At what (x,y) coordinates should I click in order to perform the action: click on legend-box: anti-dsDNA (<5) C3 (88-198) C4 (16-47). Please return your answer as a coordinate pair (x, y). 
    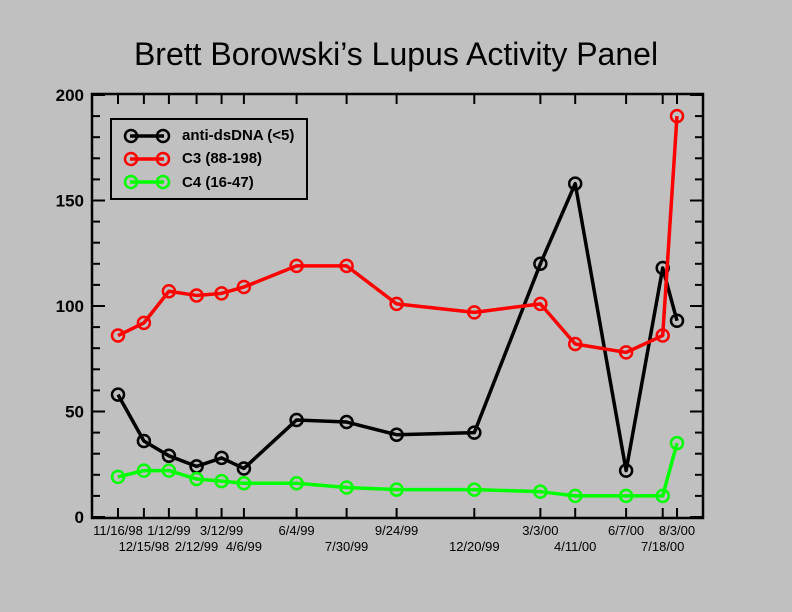
    Looking at the image, I should click on (209, 159).